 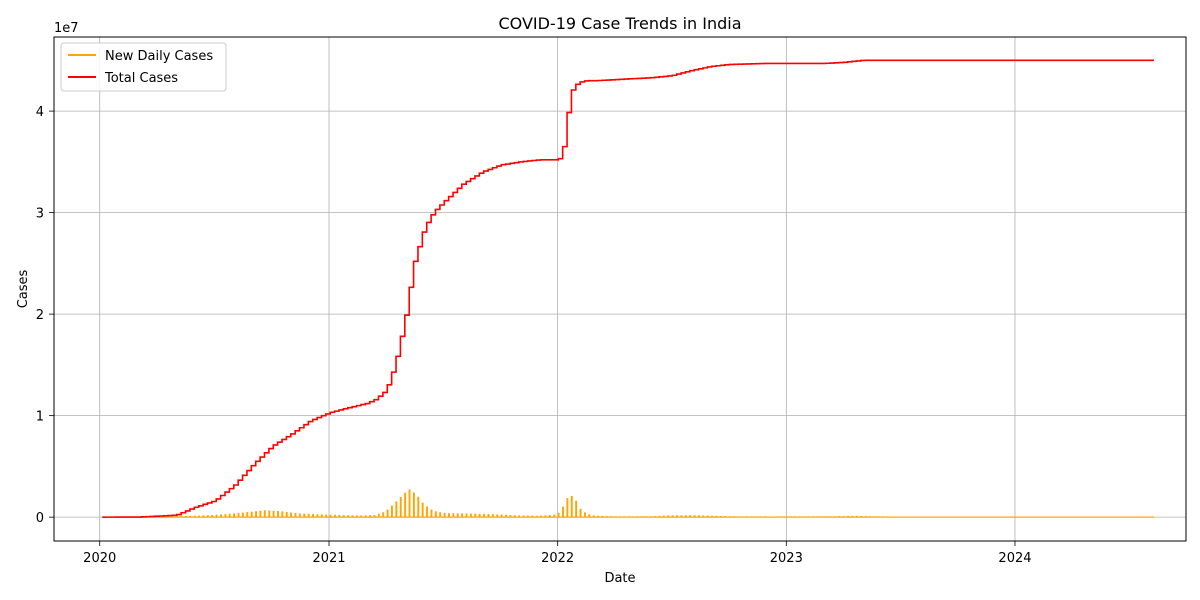 I want to click on y-tick-label: 4, so click(x=40, y=112).